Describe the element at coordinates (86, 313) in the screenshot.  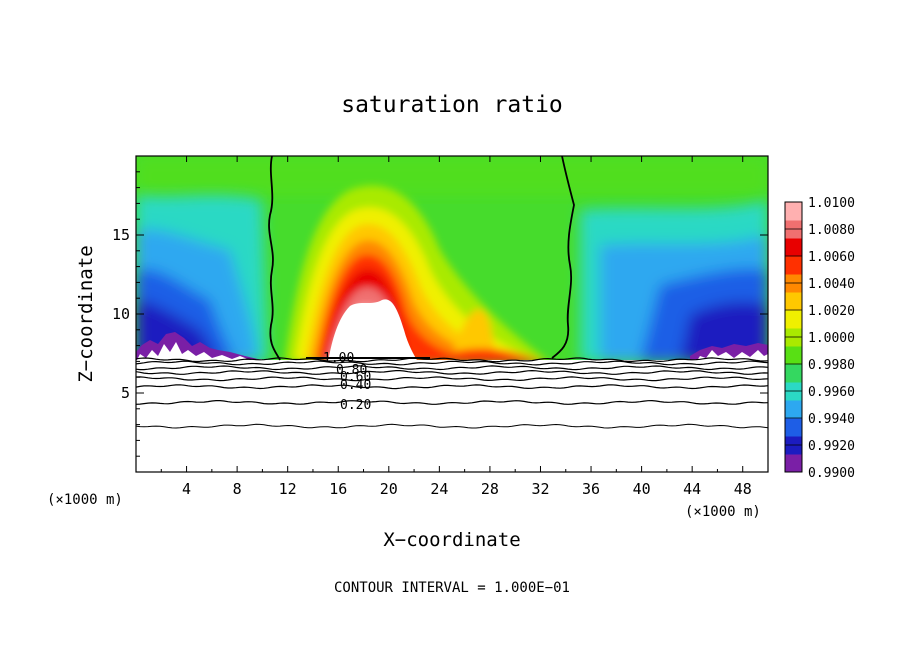
I see `y-axis-label: Z−coordinate` at that location.